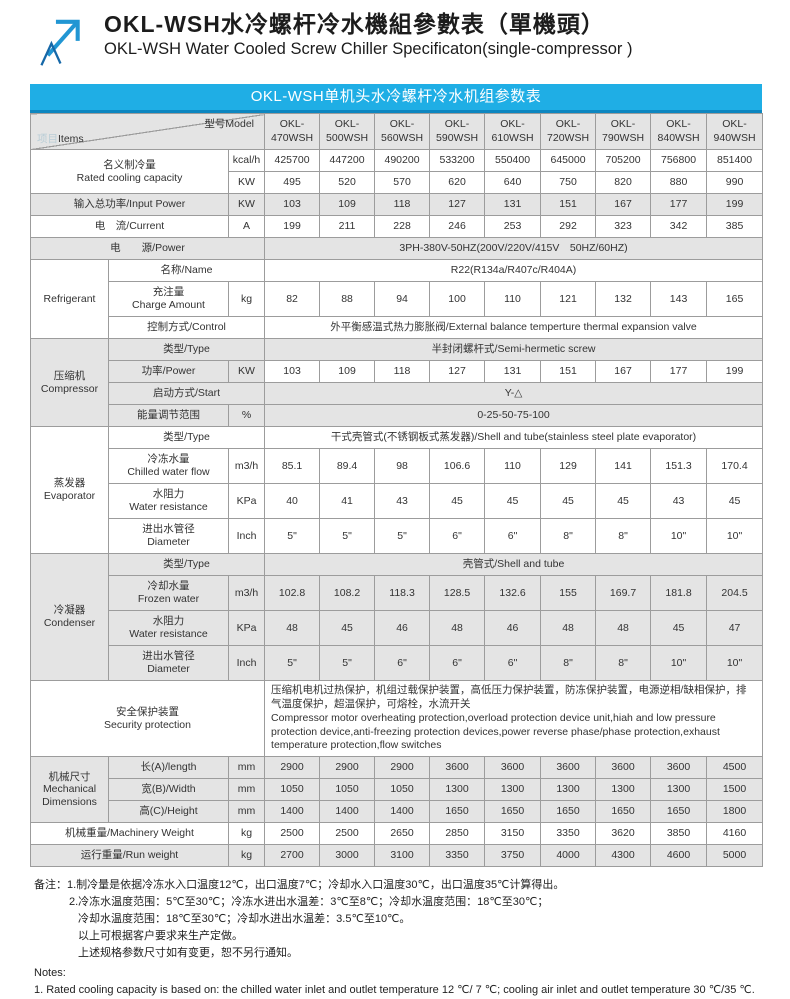 The height and width of the screenshot is (999, 790). What do you see at coordinates (292, 299) in the screenshot?
I see `value-cell: 82` at bounding box center [292, 299].